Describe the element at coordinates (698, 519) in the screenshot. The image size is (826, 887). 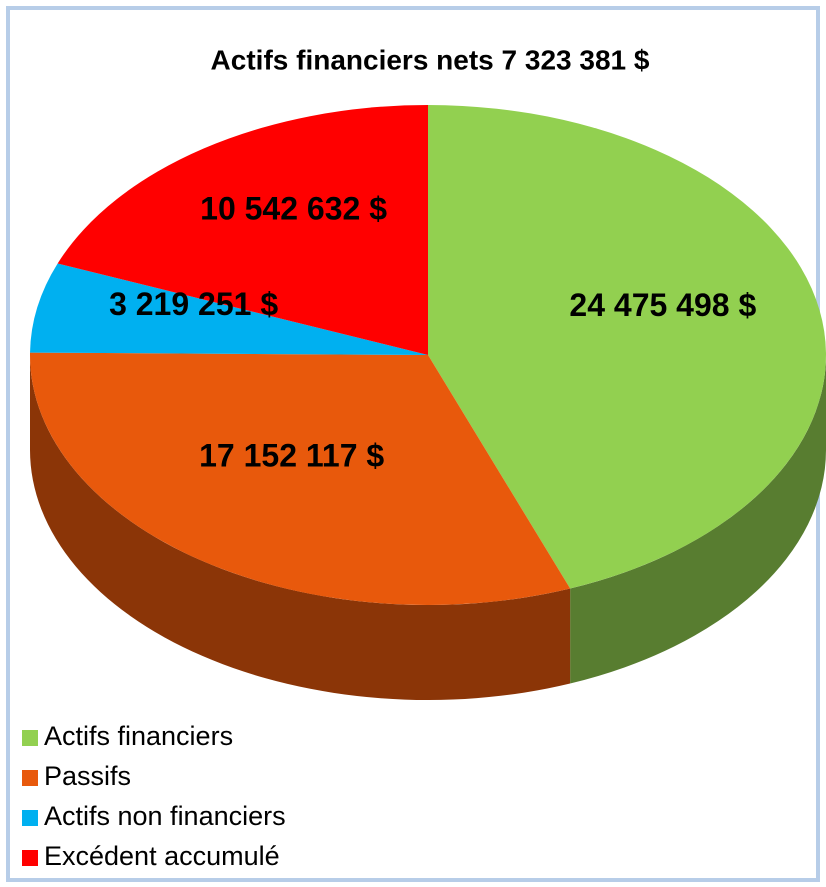
I see `pie-side` at that location.